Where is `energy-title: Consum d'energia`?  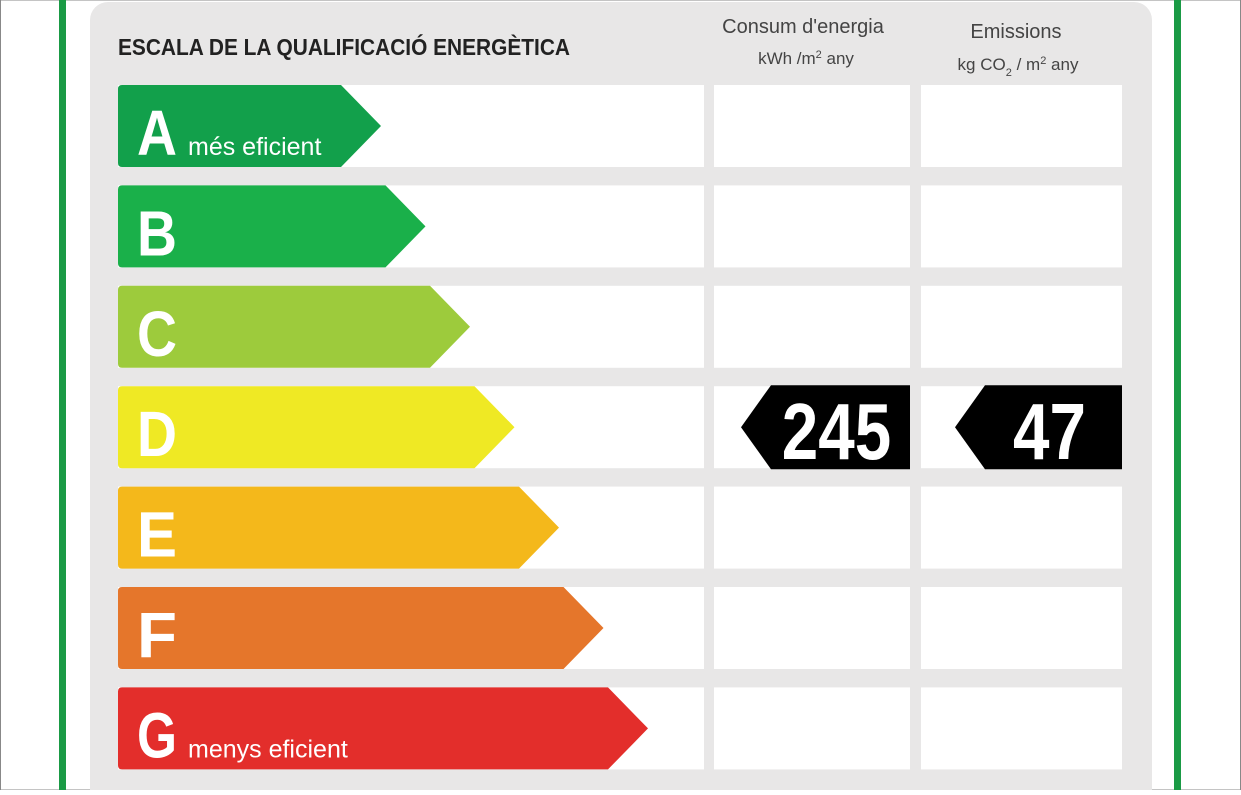 energy-title: Consum d'energia is located at coordinates (803, 27).